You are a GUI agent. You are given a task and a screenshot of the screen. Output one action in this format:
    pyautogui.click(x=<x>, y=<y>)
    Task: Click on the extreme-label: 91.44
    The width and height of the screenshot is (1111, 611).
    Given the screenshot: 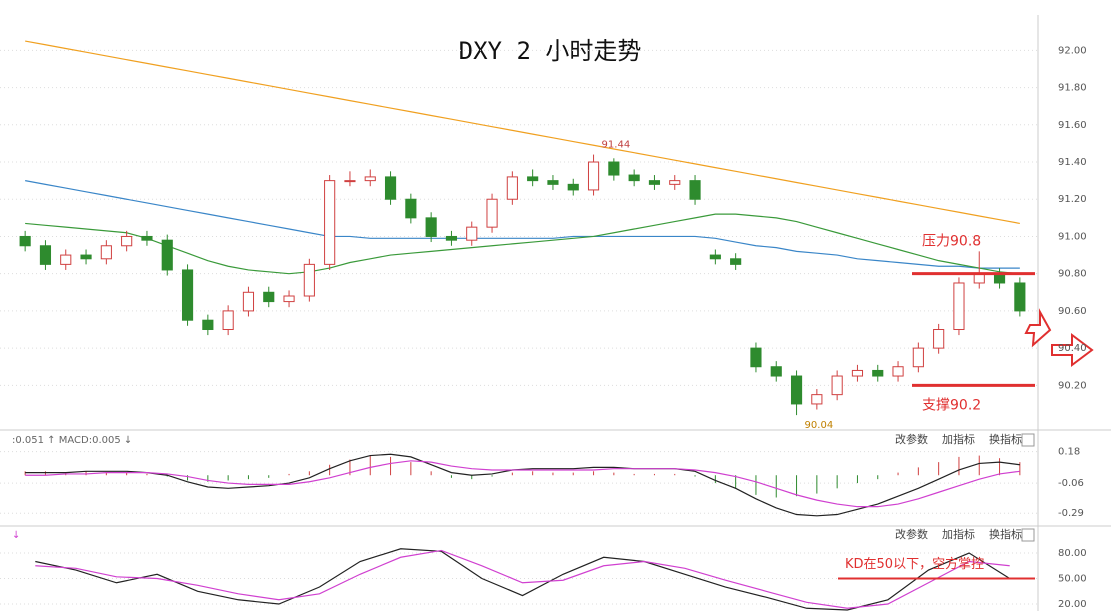 What is the action you would take?
    pyautogui.click(x=616, y=145)
    